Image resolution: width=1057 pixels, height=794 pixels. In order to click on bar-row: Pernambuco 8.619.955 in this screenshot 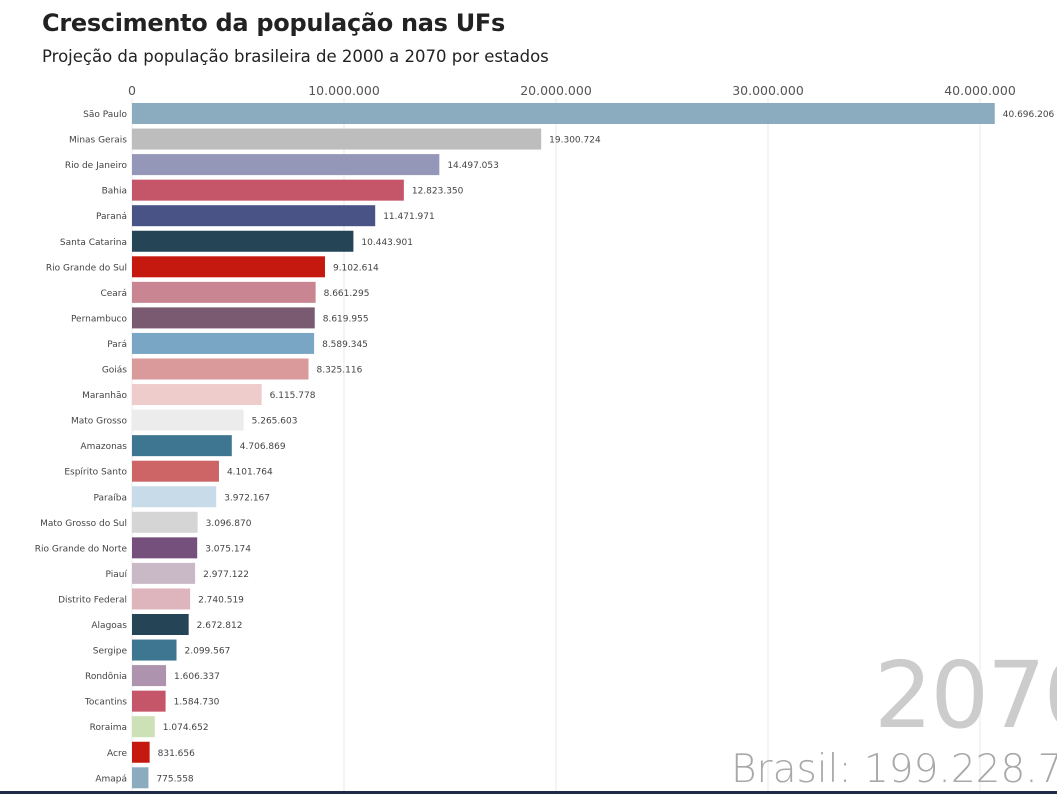, I will do `click(220, 318)`.